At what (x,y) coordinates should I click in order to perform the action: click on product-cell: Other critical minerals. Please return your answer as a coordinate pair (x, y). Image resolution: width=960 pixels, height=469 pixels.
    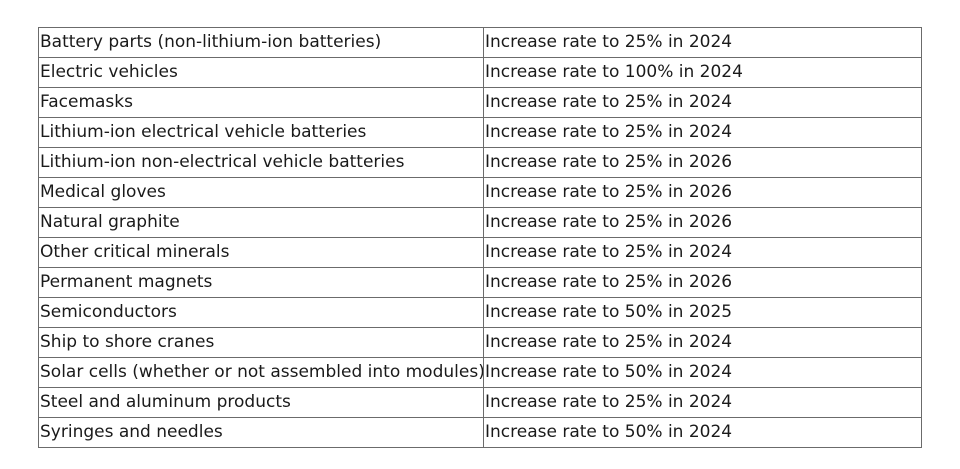
    Looking at the image, I should click on (261, 252).